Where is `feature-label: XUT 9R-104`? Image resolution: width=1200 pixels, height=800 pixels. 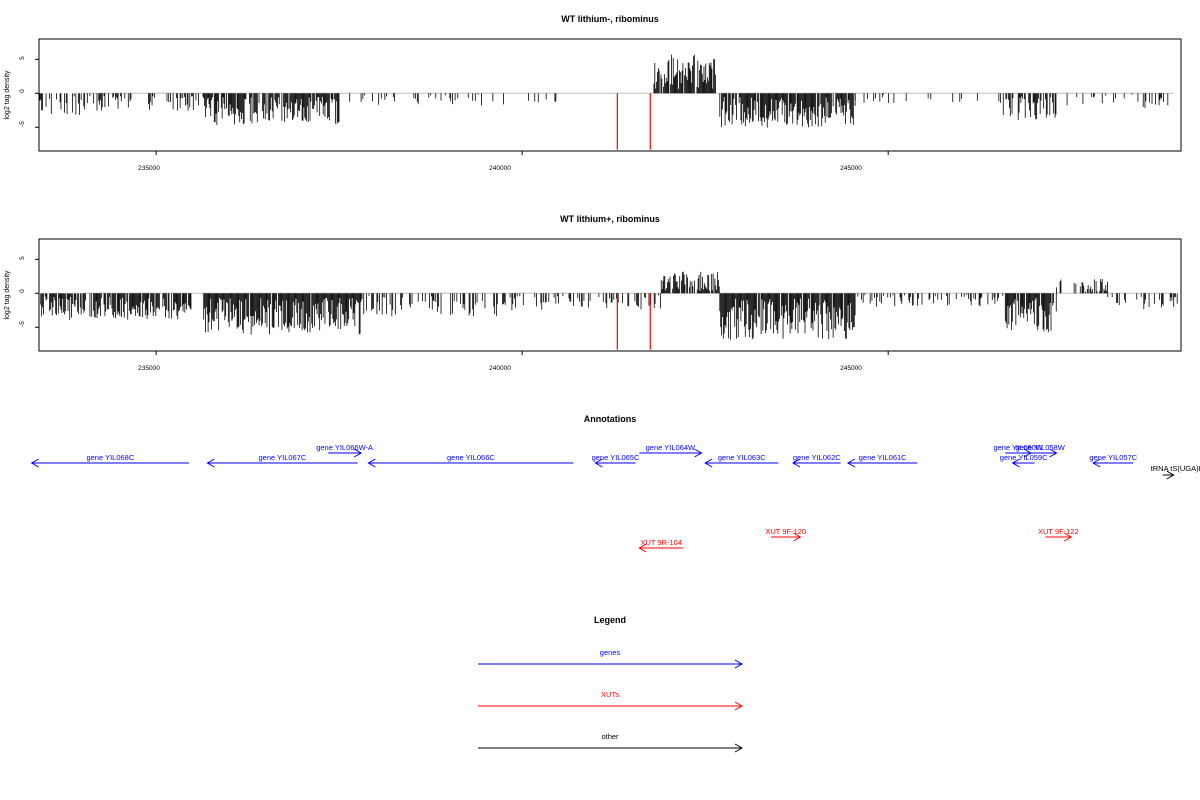 feature-label: XUT 9R-104 is located at coordinates (661, 542).